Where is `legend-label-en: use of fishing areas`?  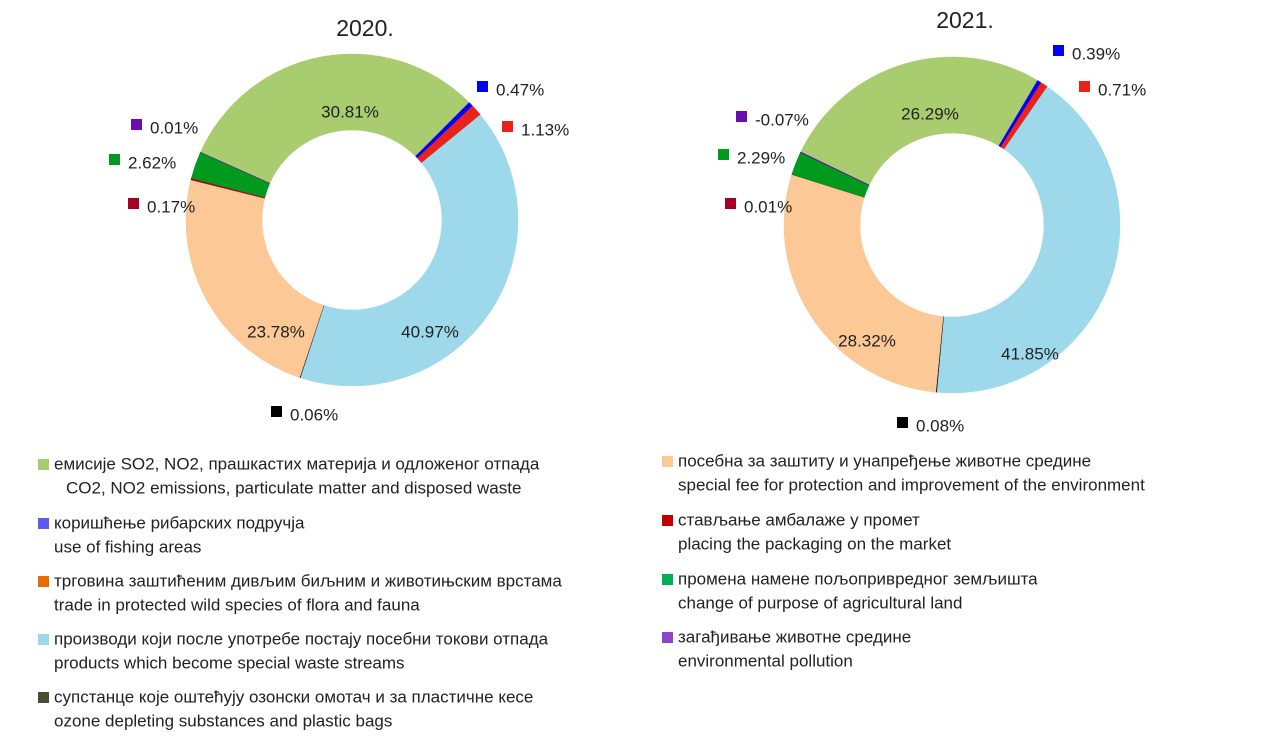 legend-label-en: use of fishing areas is located at coordinates (127, 546).